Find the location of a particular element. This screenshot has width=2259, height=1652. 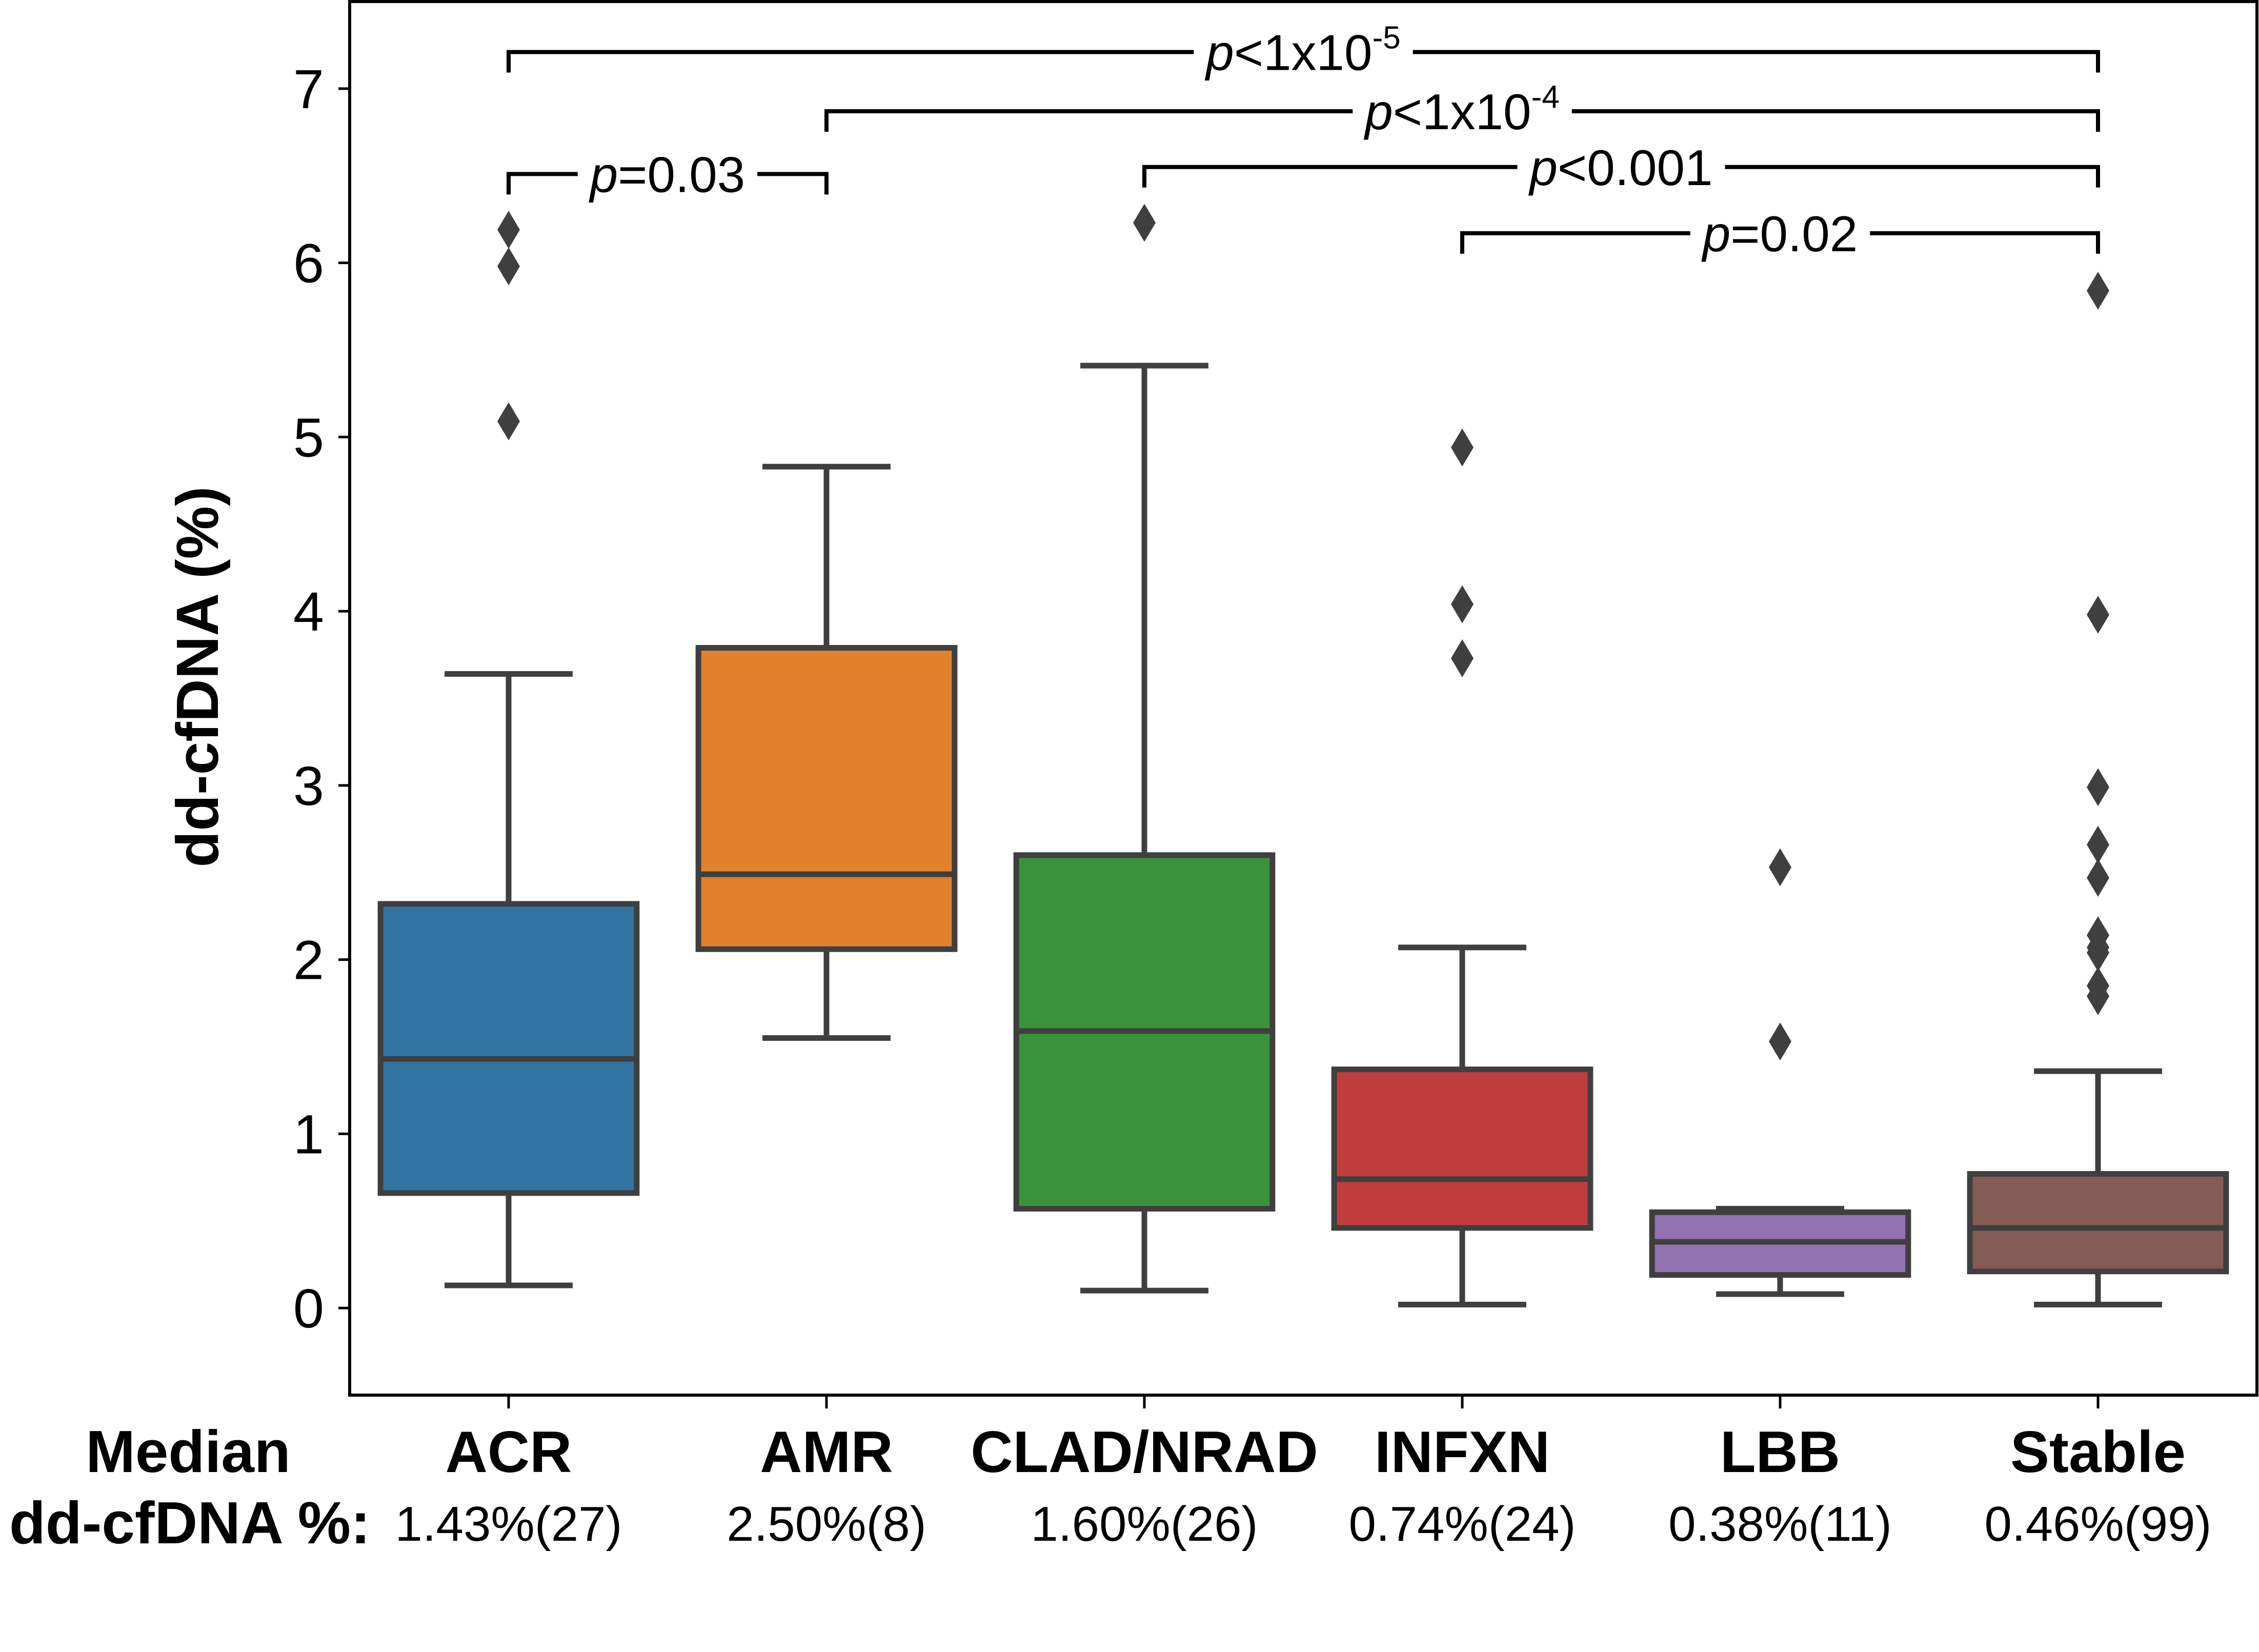

median-value-label: 0.38%(11) is located at coordinates (1780, 1524).